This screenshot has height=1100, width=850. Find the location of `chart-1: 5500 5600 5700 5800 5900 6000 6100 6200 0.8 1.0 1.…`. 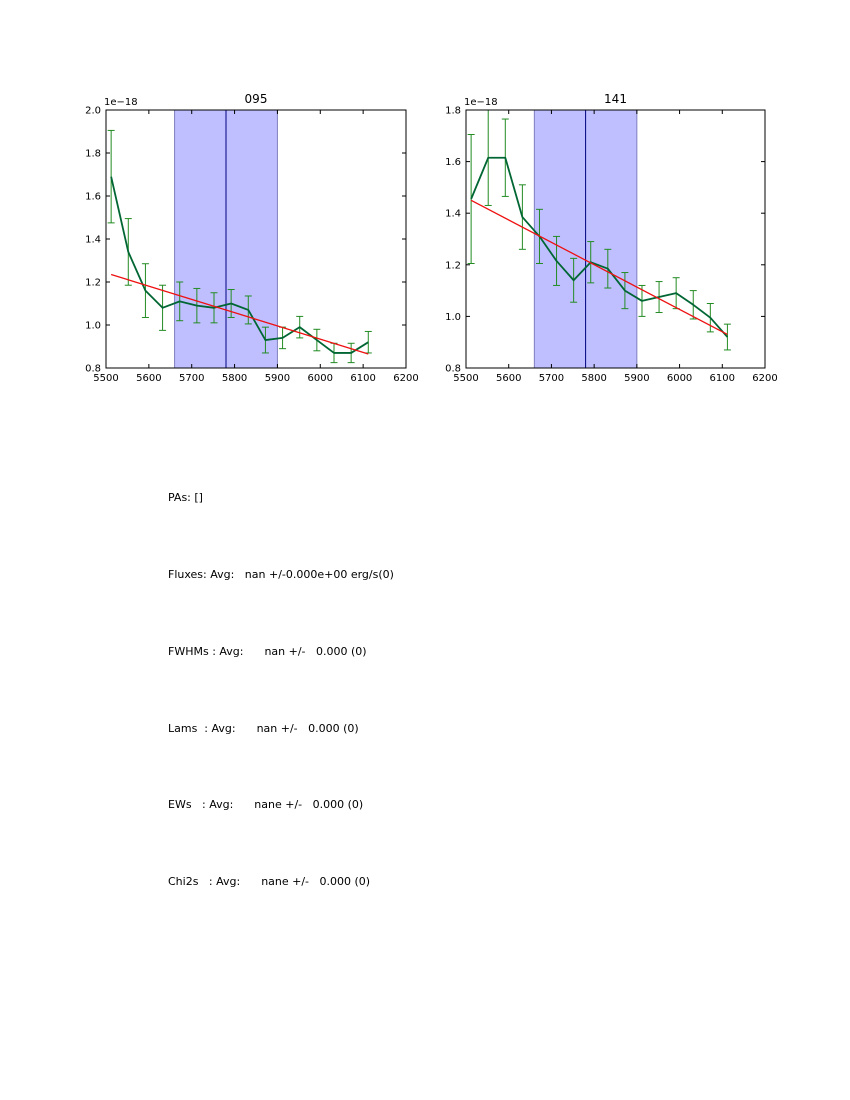

chart-1: 5500 5600 5700 5800 5900 6000 6100 6200 0.8 1.0 1.… is located at coordinates (611, 238).